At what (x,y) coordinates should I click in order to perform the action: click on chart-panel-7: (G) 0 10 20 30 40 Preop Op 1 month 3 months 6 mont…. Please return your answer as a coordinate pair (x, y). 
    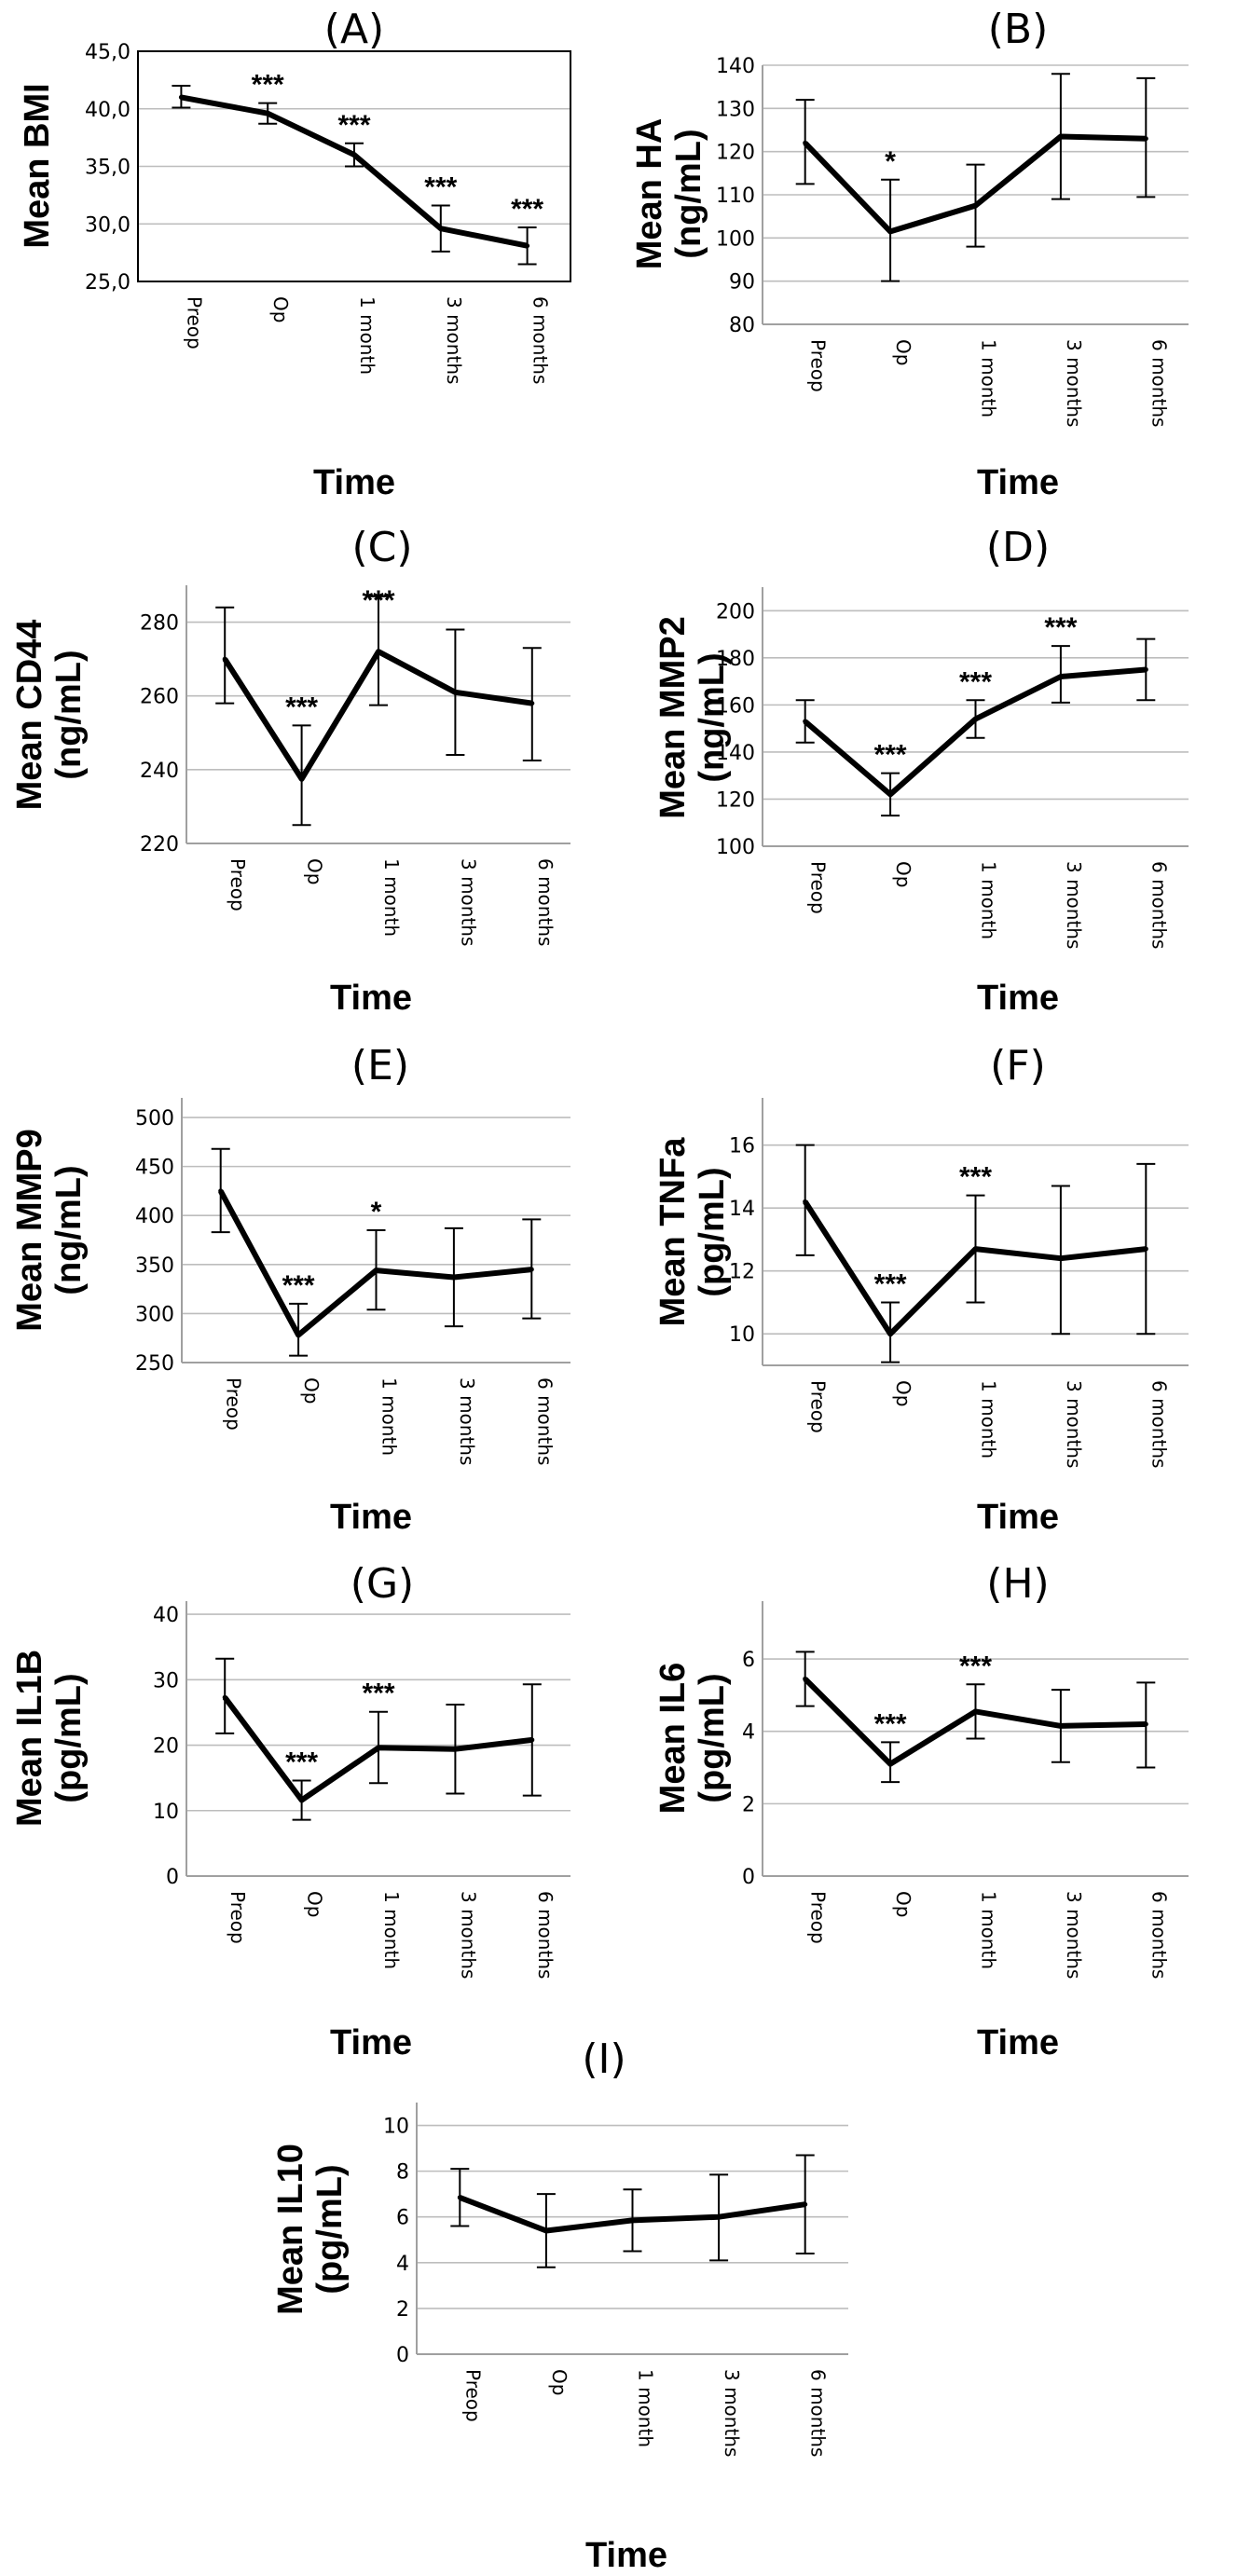
    Looking at the image, I should click on (290, 1811).